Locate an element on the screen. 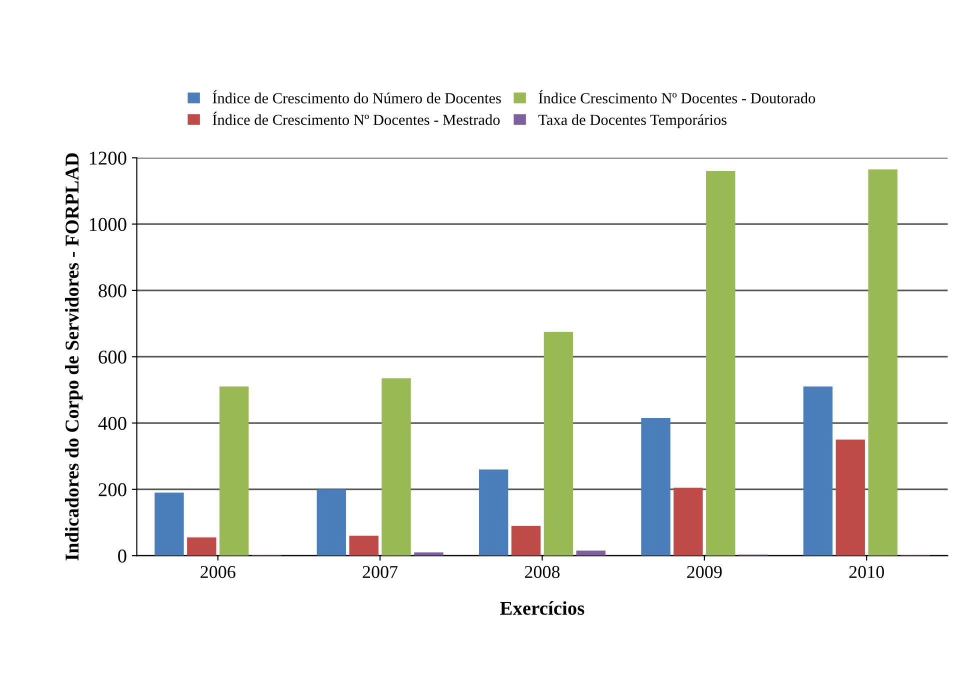 This screenshot has width=977, height=686. y-tick-label: 0 is located at coordinates (122, 556).